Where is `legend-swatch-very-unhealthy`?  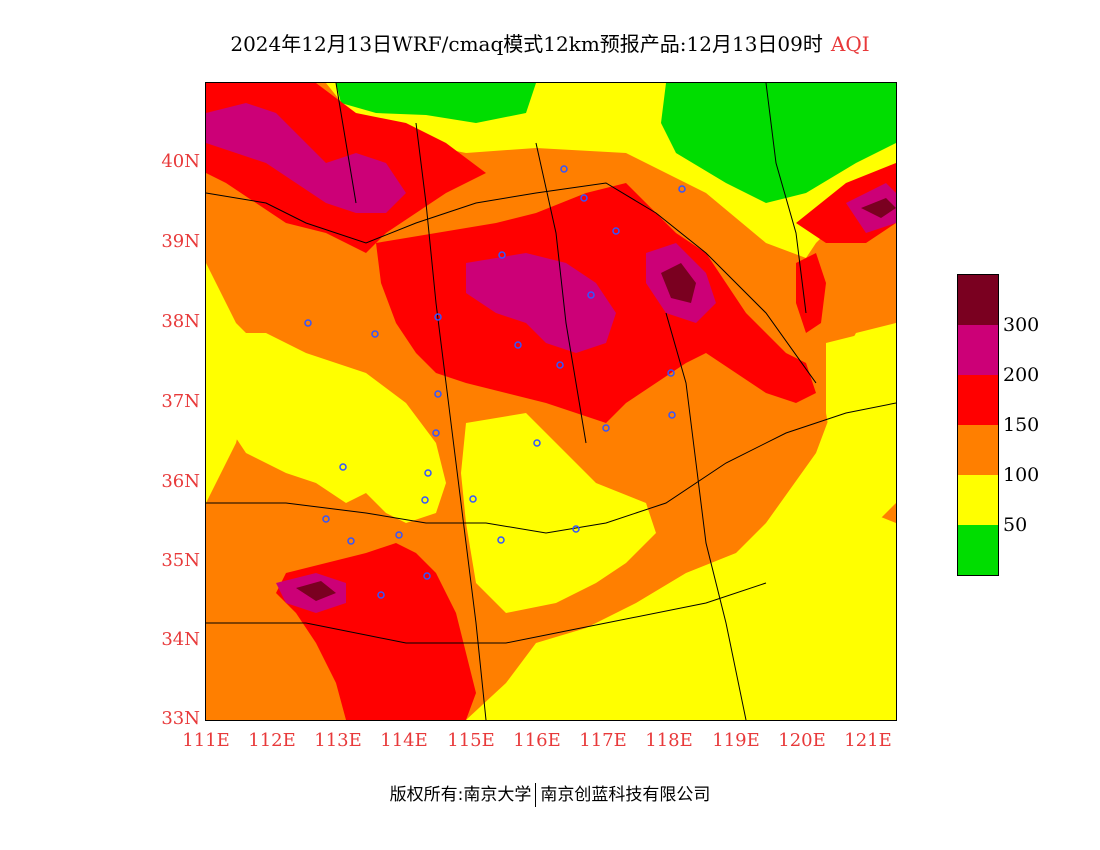 legend-swatch-very-unhealthy is located at coordinates (978, 350).